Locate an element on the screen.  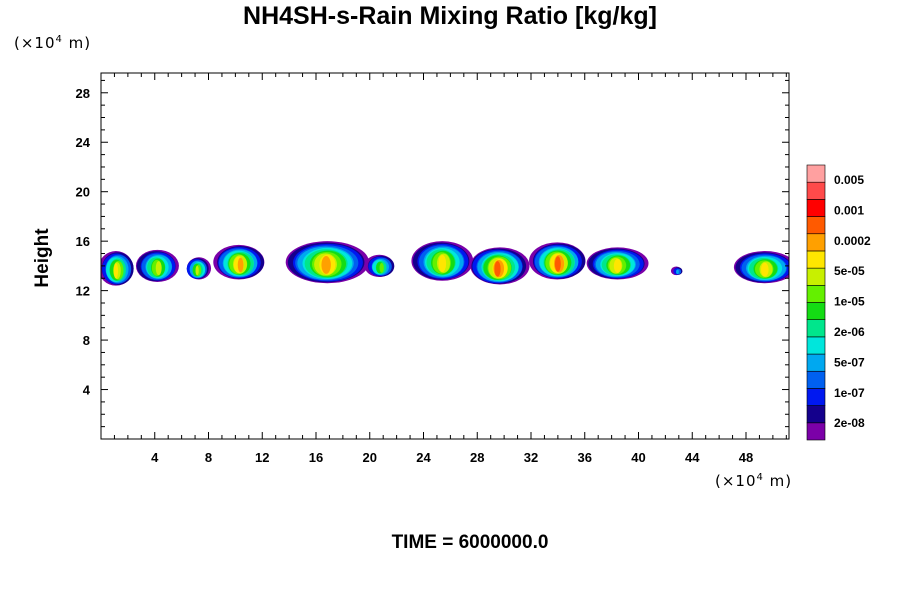
x-tick-label: 16 is located at coordinates (316, 457).